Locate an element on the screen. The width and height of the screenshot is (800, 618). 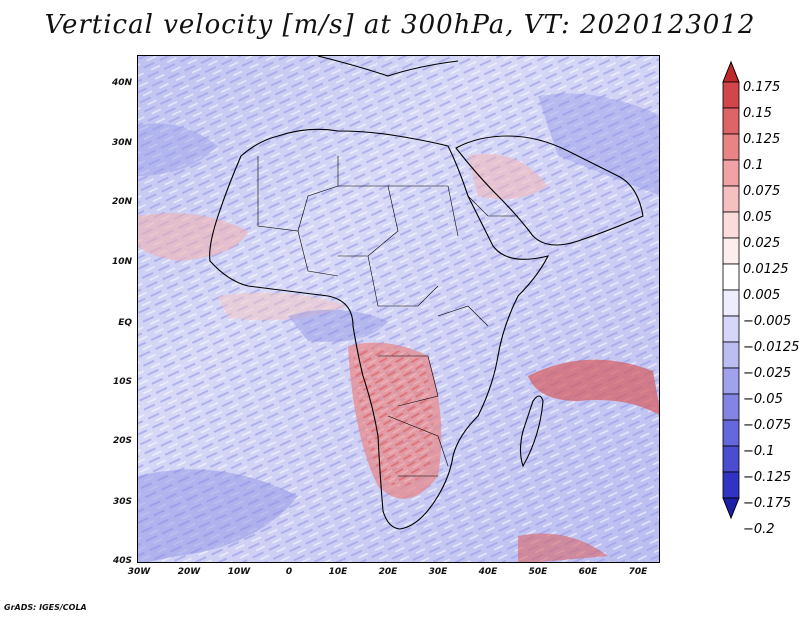
lat-label: 10S is located at coordinates (122, 382).